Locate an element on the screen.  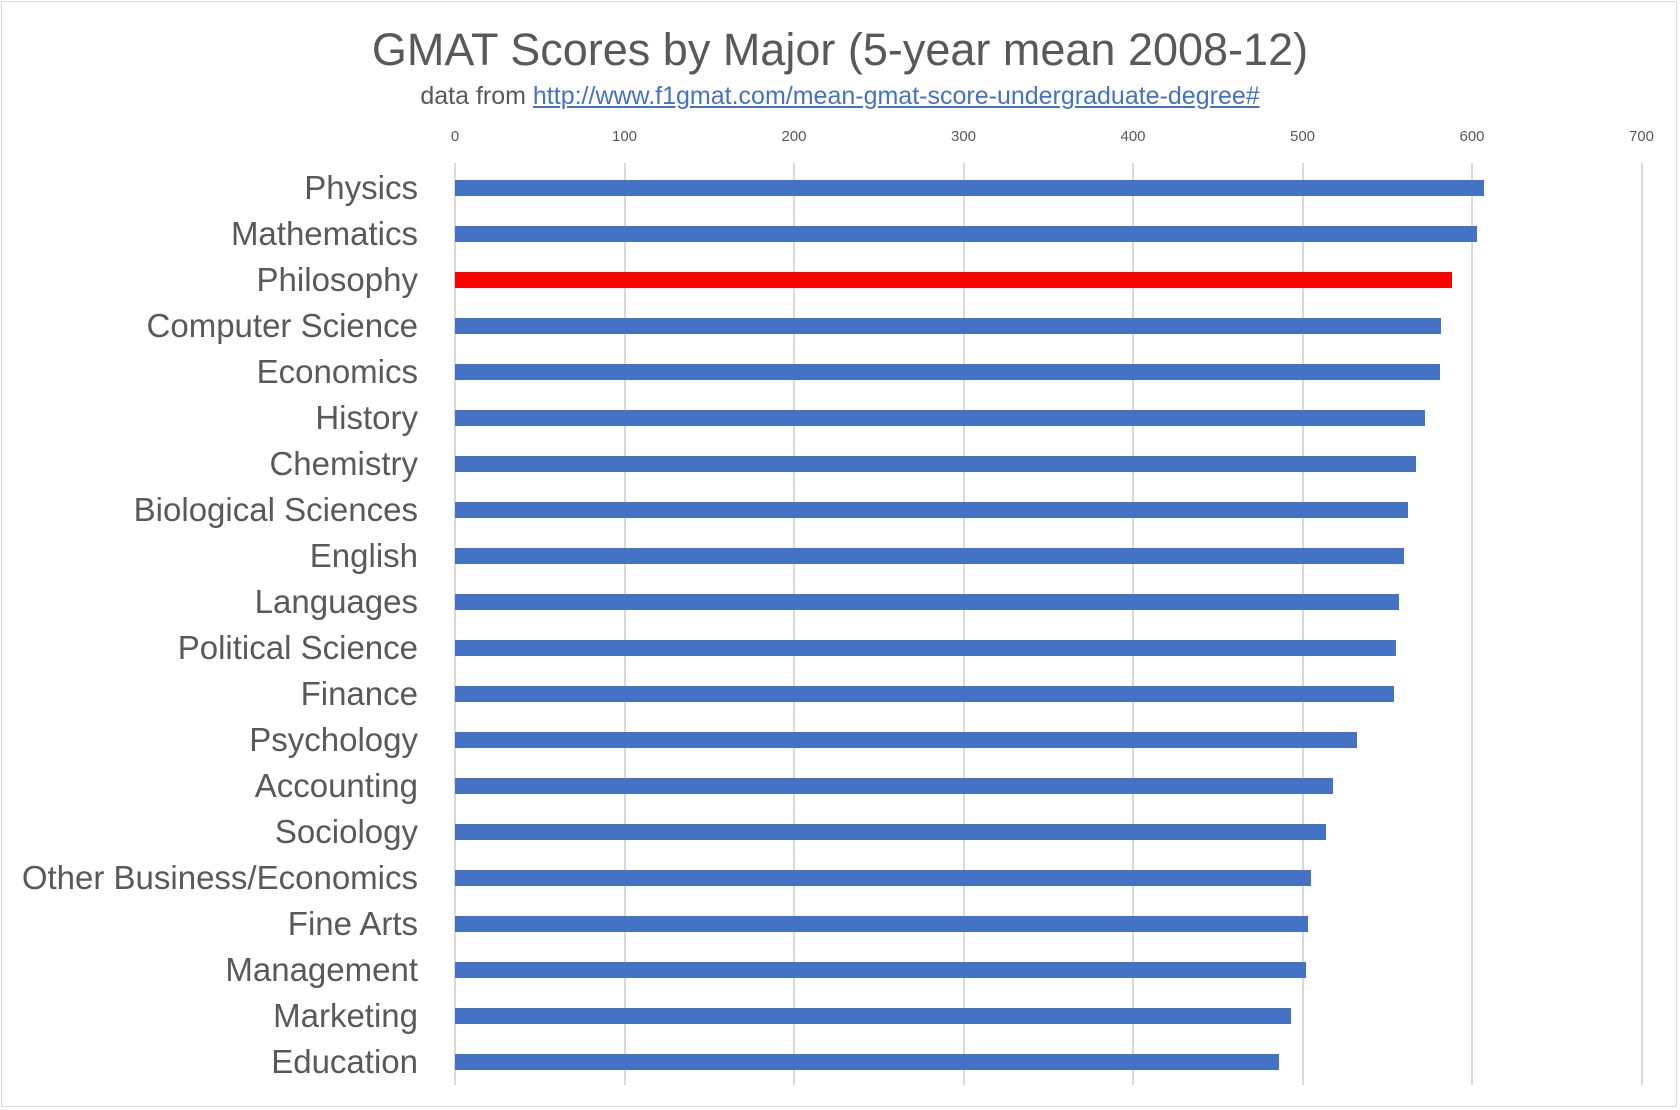
category-label: Education is located at coordinates (344, 1061).